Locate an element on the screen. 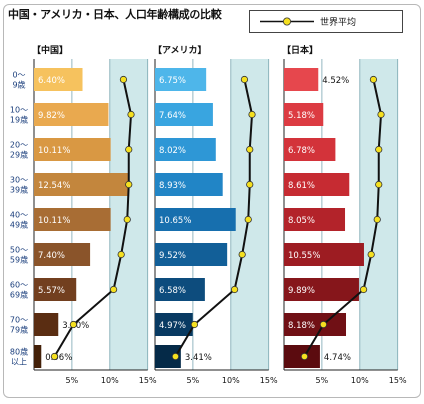 This screenshot has height=404, width=424. panel-1-value-label-5: 10.11% is located at coordinates (54, 221).